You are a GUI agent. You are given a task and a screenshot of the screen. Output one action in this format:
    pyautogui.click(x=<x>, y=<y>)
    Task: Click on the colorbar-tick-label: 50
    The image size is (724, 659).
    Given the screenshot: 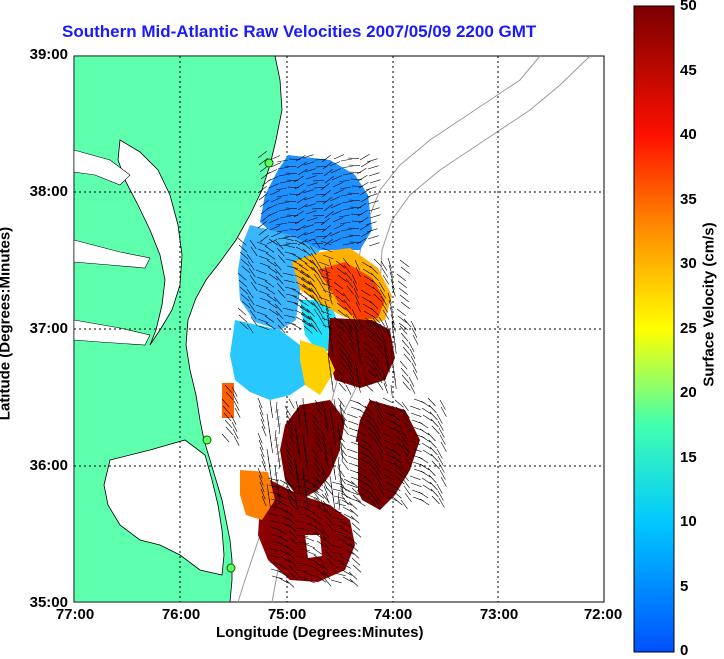 What is the action you would take?
    pyautogui.click(x=688, y=7)
    